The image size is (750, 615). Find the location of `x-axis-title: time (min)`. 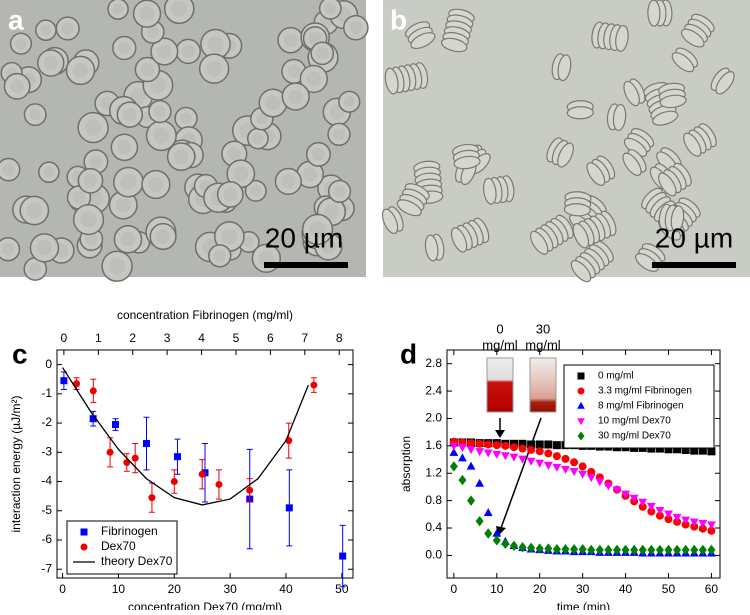

x-axis-title: time (min) is located at coordinates (583, 605).